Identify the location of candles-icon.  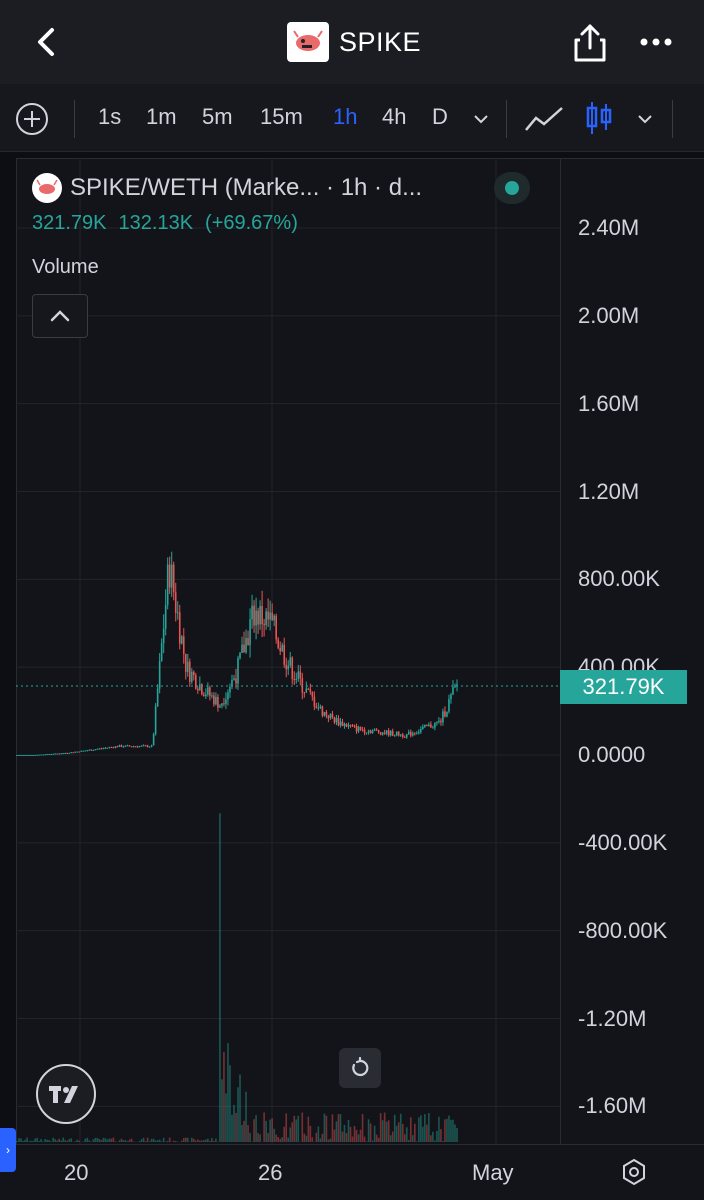
(599, 118).